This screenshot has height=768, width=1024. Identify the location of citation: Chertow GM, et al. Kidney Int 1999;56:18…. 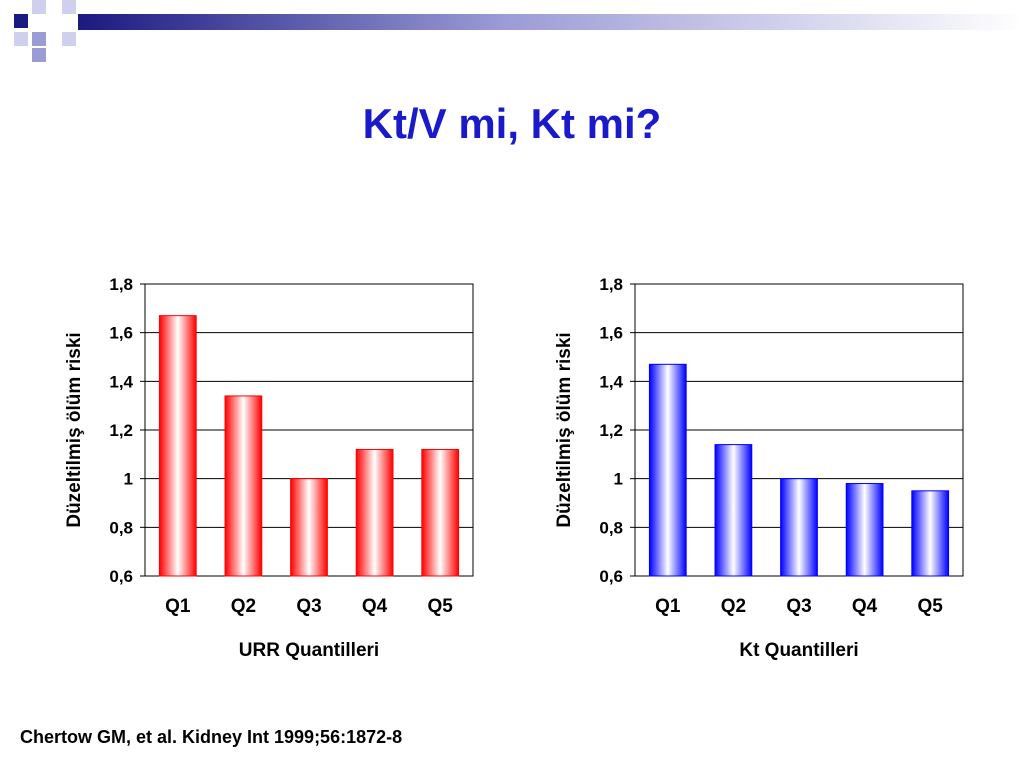
(211, 737).